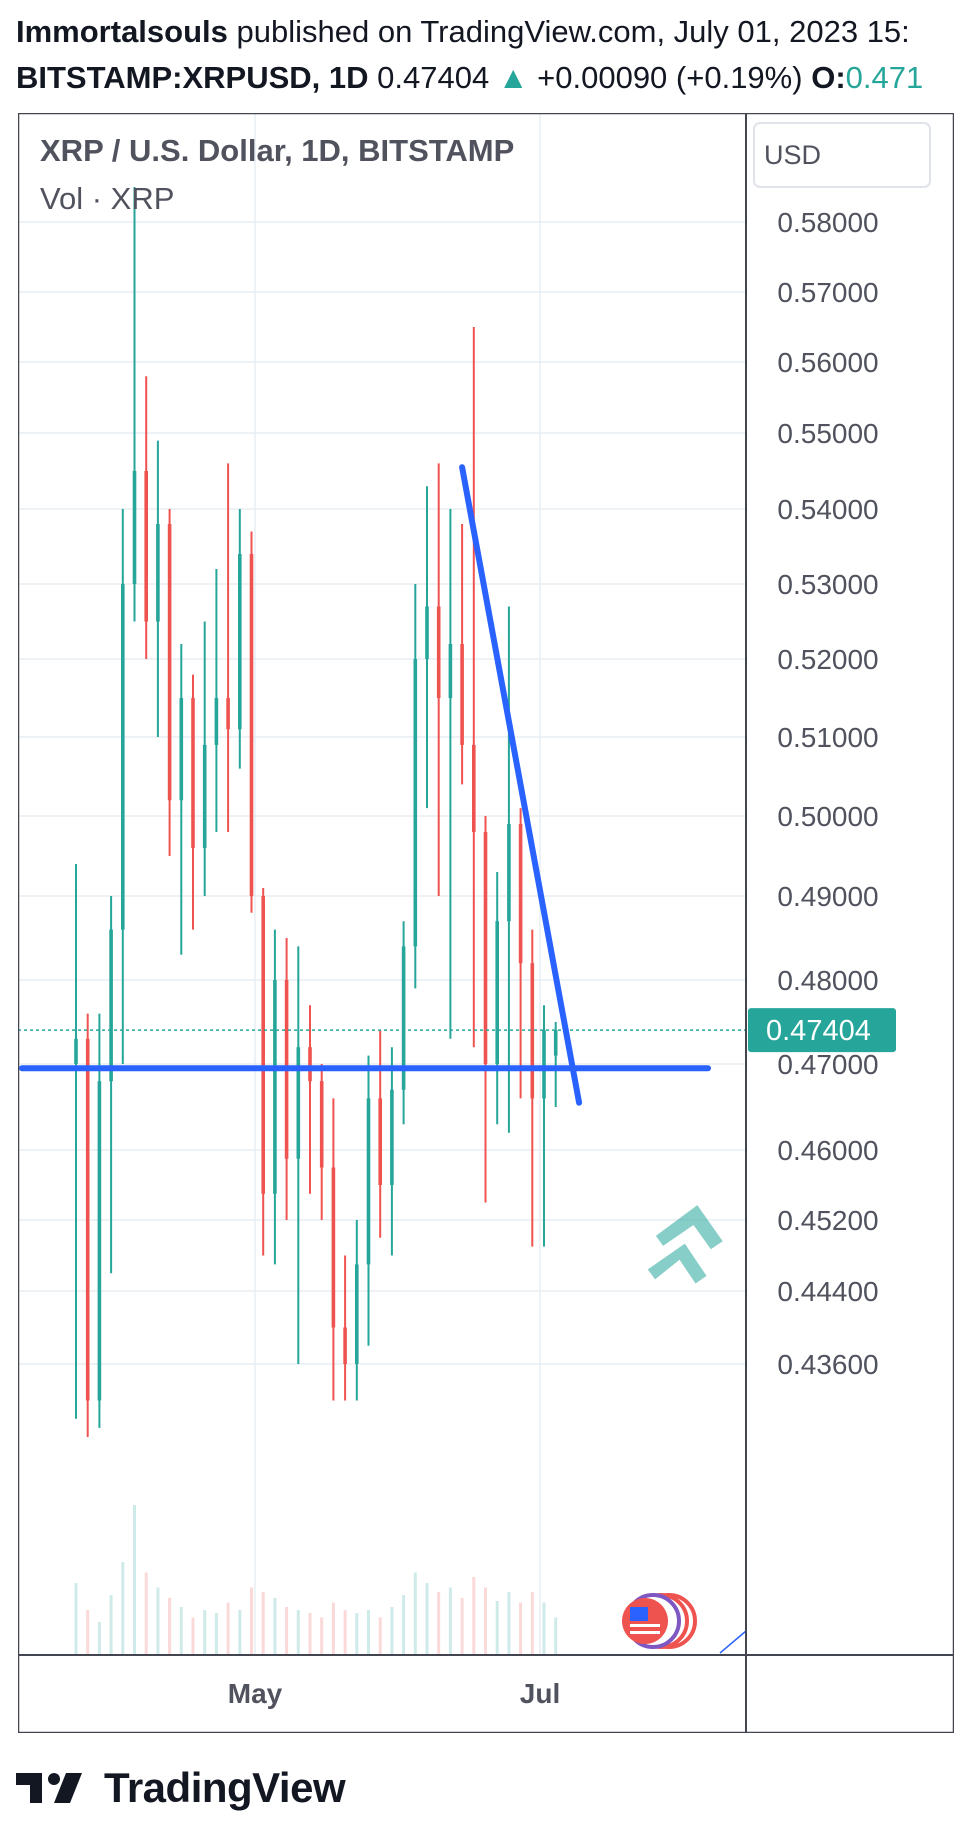 Image resolution: width=972 pixels, height=1842 pixels. Describe the element at coordinates (685, 1244) in the screenshot. I see `arrow-marker-icon` at that location.